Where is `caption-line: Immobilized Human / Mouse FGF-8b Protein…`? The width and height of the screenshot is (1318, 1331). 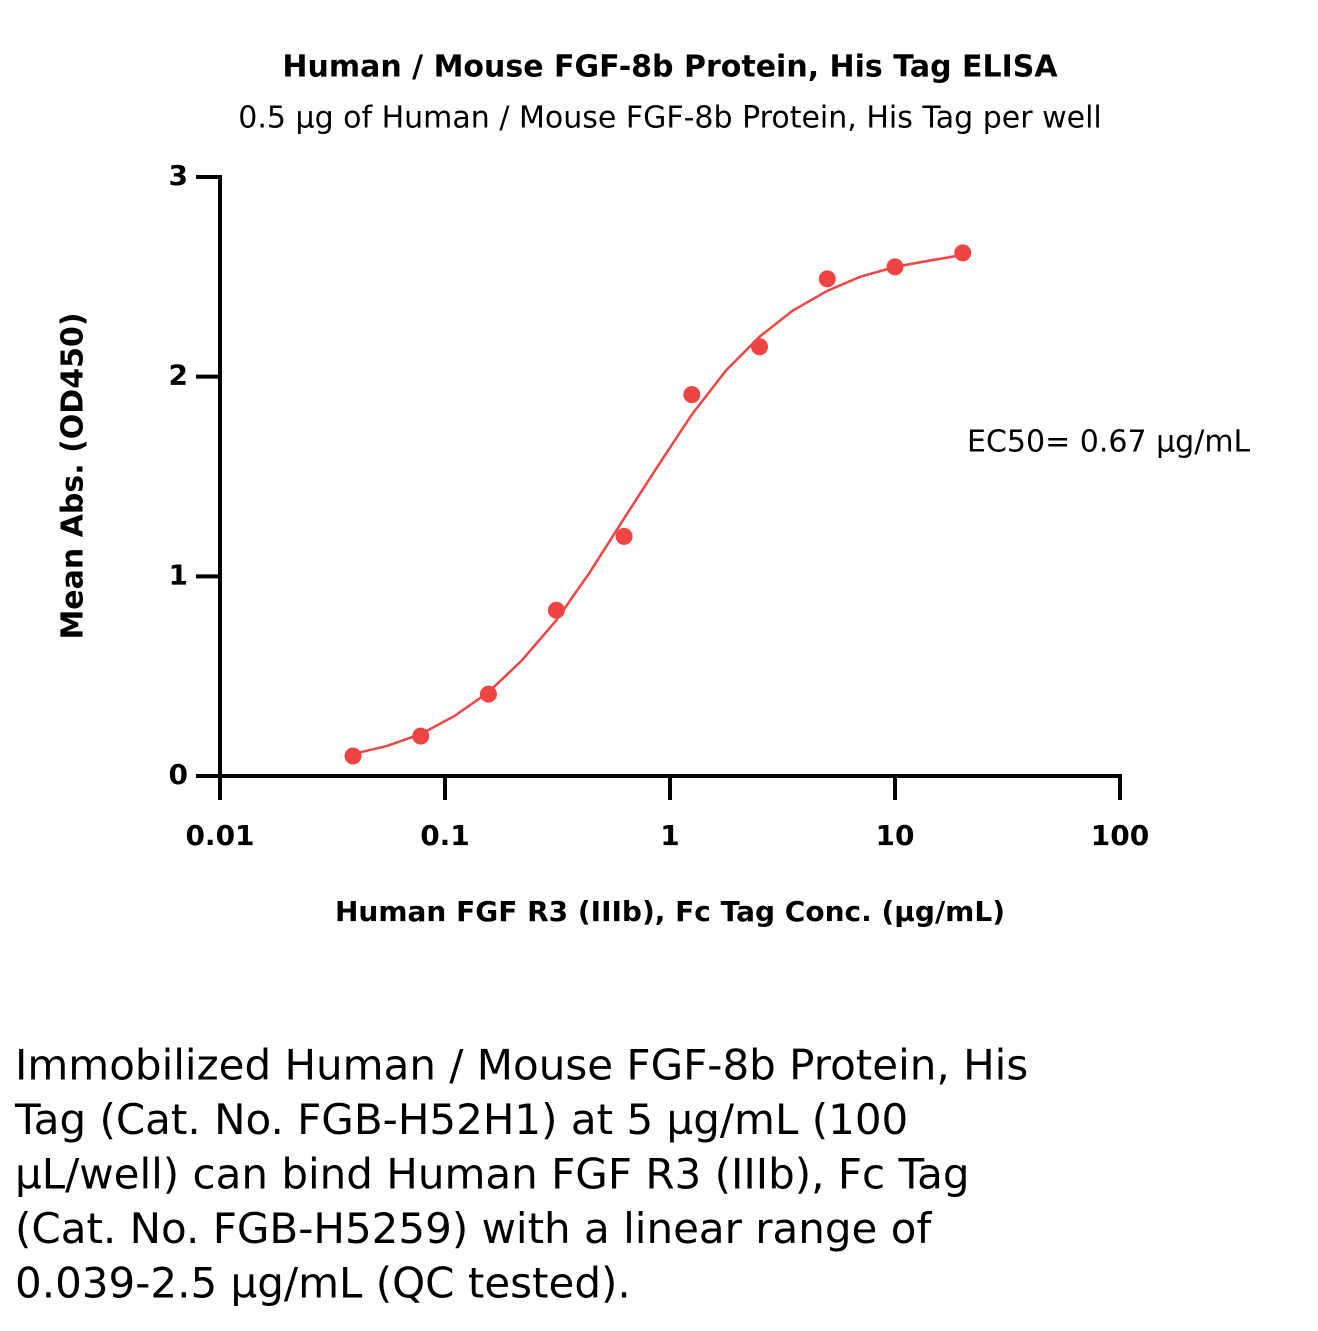
caption-line: Immobilized Human / Mouse FGF-8b Protein… is located at coordinates (521, 1065).